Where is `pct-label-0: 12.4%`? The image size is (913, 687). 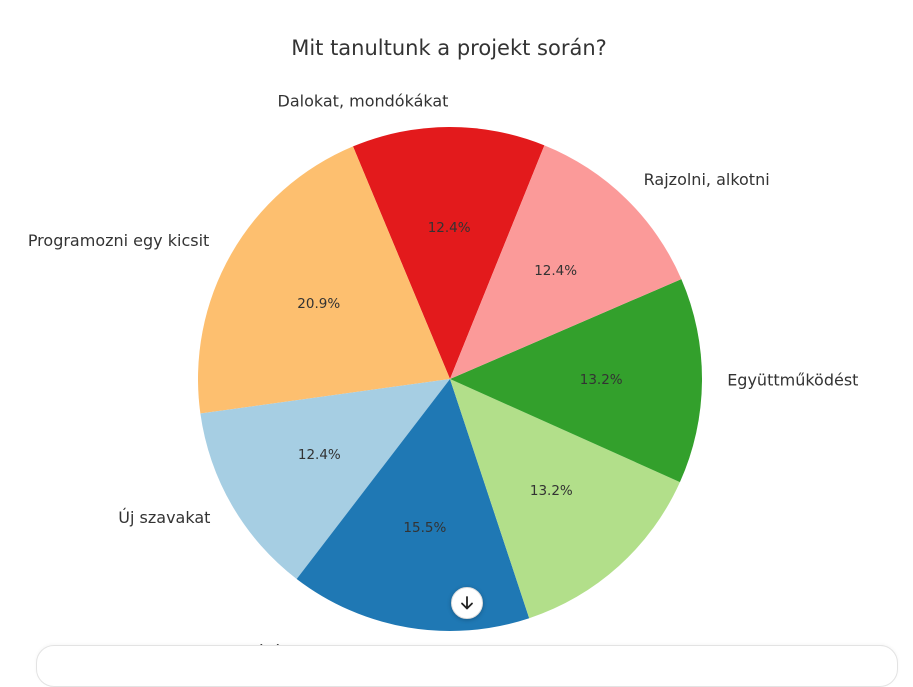 pct-label-0: 12.4% is located at coordinates (449, 228).